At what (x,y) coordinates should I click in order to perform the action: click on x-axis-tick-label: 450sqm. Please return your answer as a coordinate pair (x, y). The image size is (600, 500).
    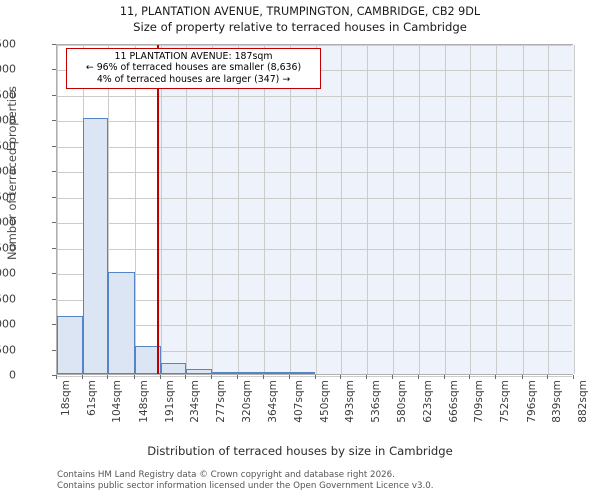
    Looking at the image, I should click on (324, 401).